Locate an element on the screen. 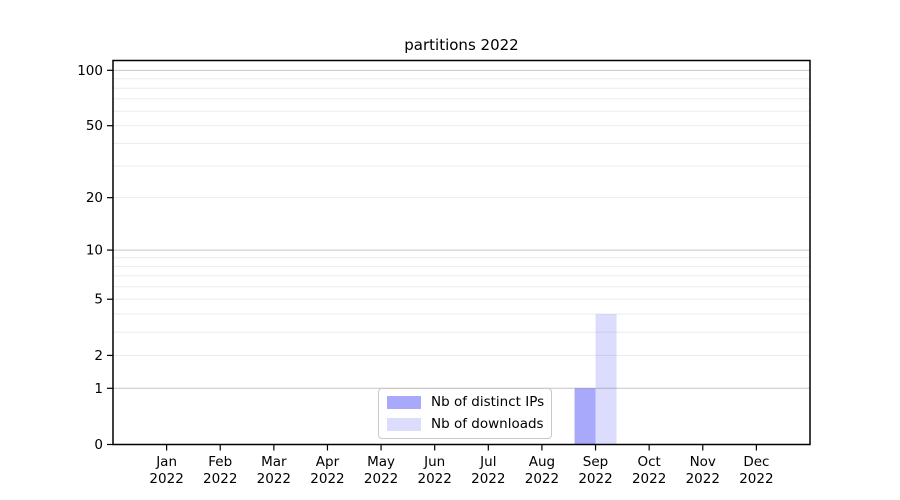  x-tick-label: Dec is located at coordinates (756, 462).